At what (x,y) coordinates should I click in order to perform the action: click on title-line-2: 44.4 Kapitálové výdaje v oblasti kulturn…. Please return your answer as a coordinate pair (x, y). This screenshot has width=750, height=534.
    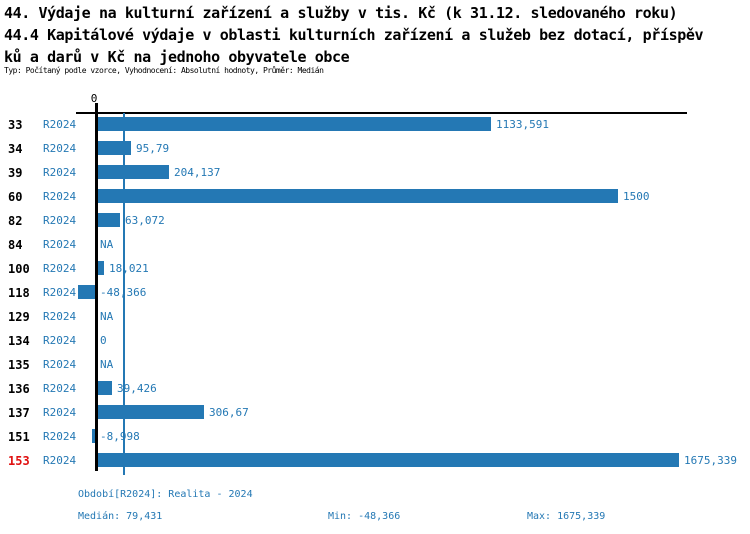
    Looking at the image, I should click on (354, 35).